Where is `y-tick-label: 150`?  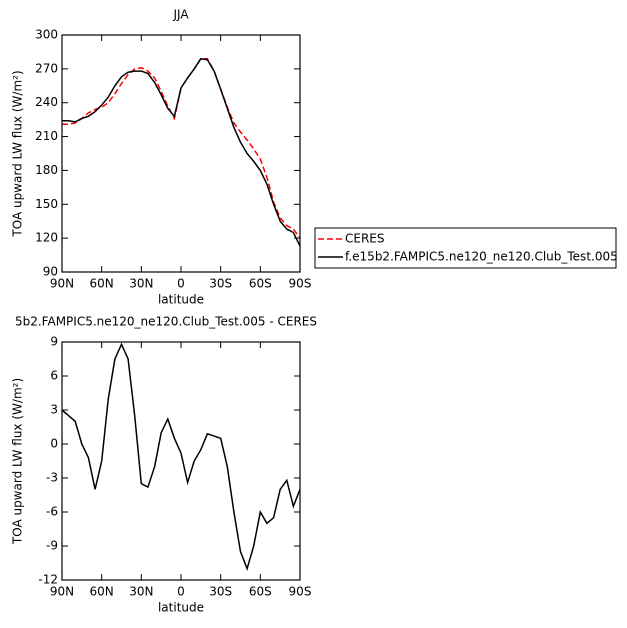
y-tick-label: 150 is located at coordinates (46, 204).